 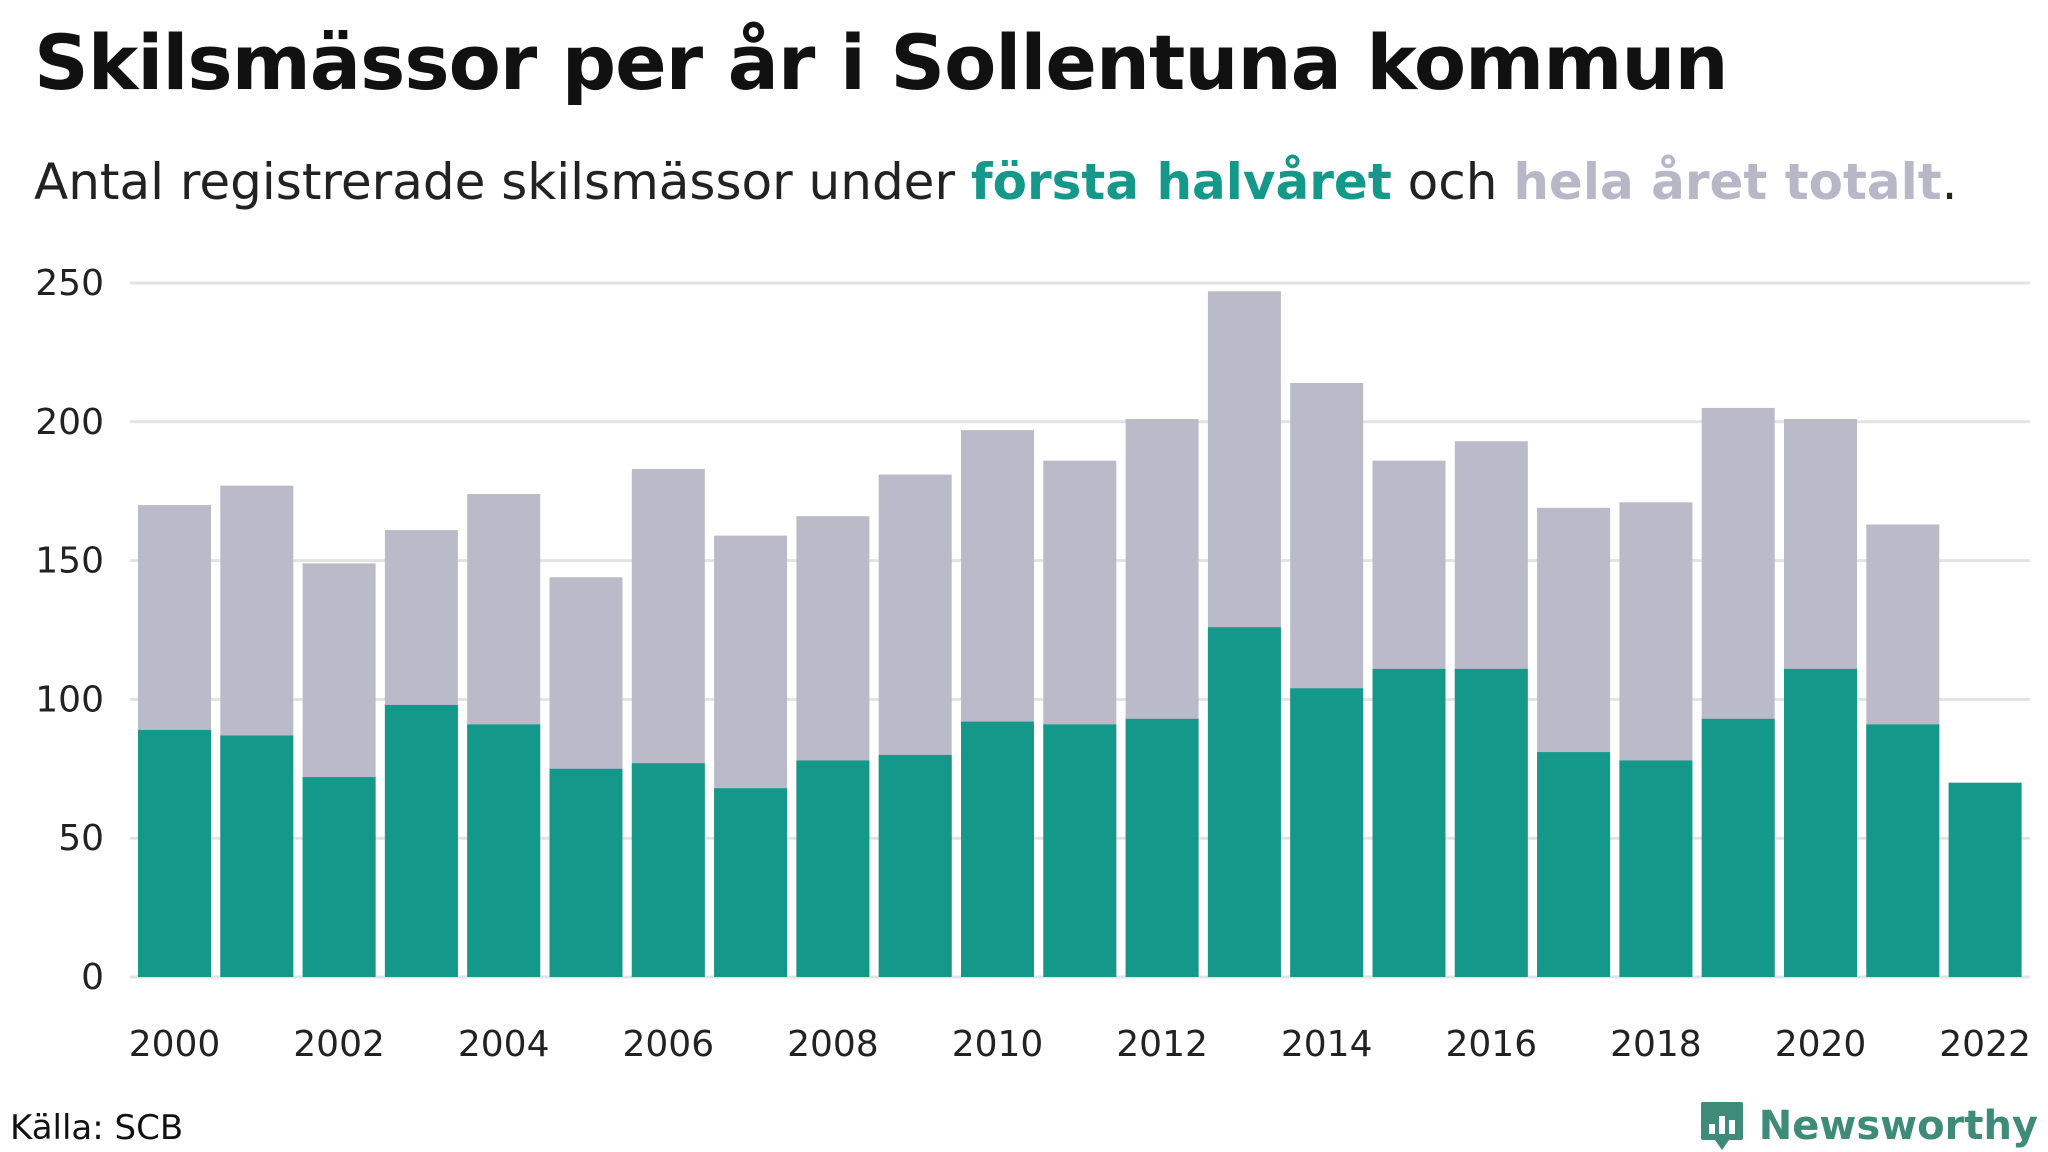 I want to click on subtitle-middle: och, so click(x=1452, y=182).